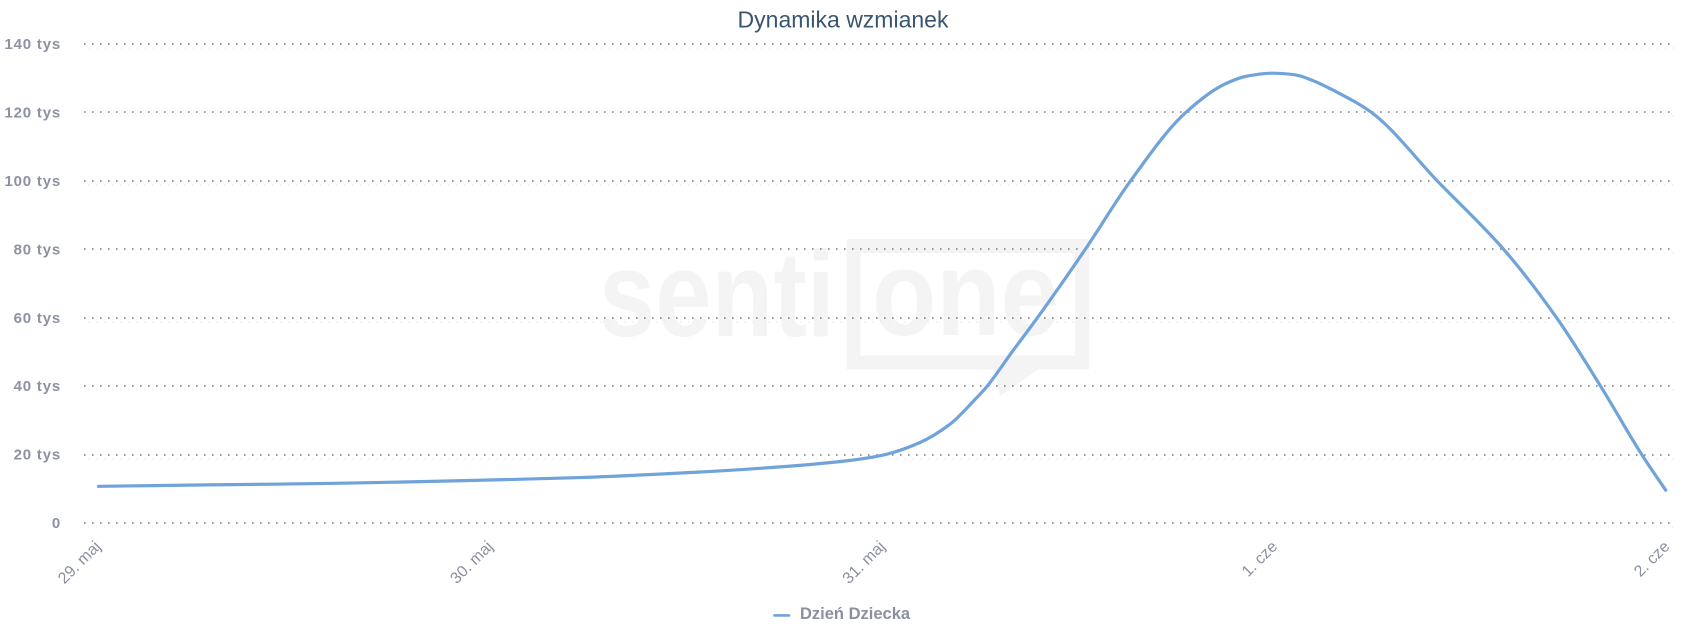 Image resolution: width=1686 pixels, height=640 pixels. I want to click on svg-text: 30. maj, so click(471, 562).